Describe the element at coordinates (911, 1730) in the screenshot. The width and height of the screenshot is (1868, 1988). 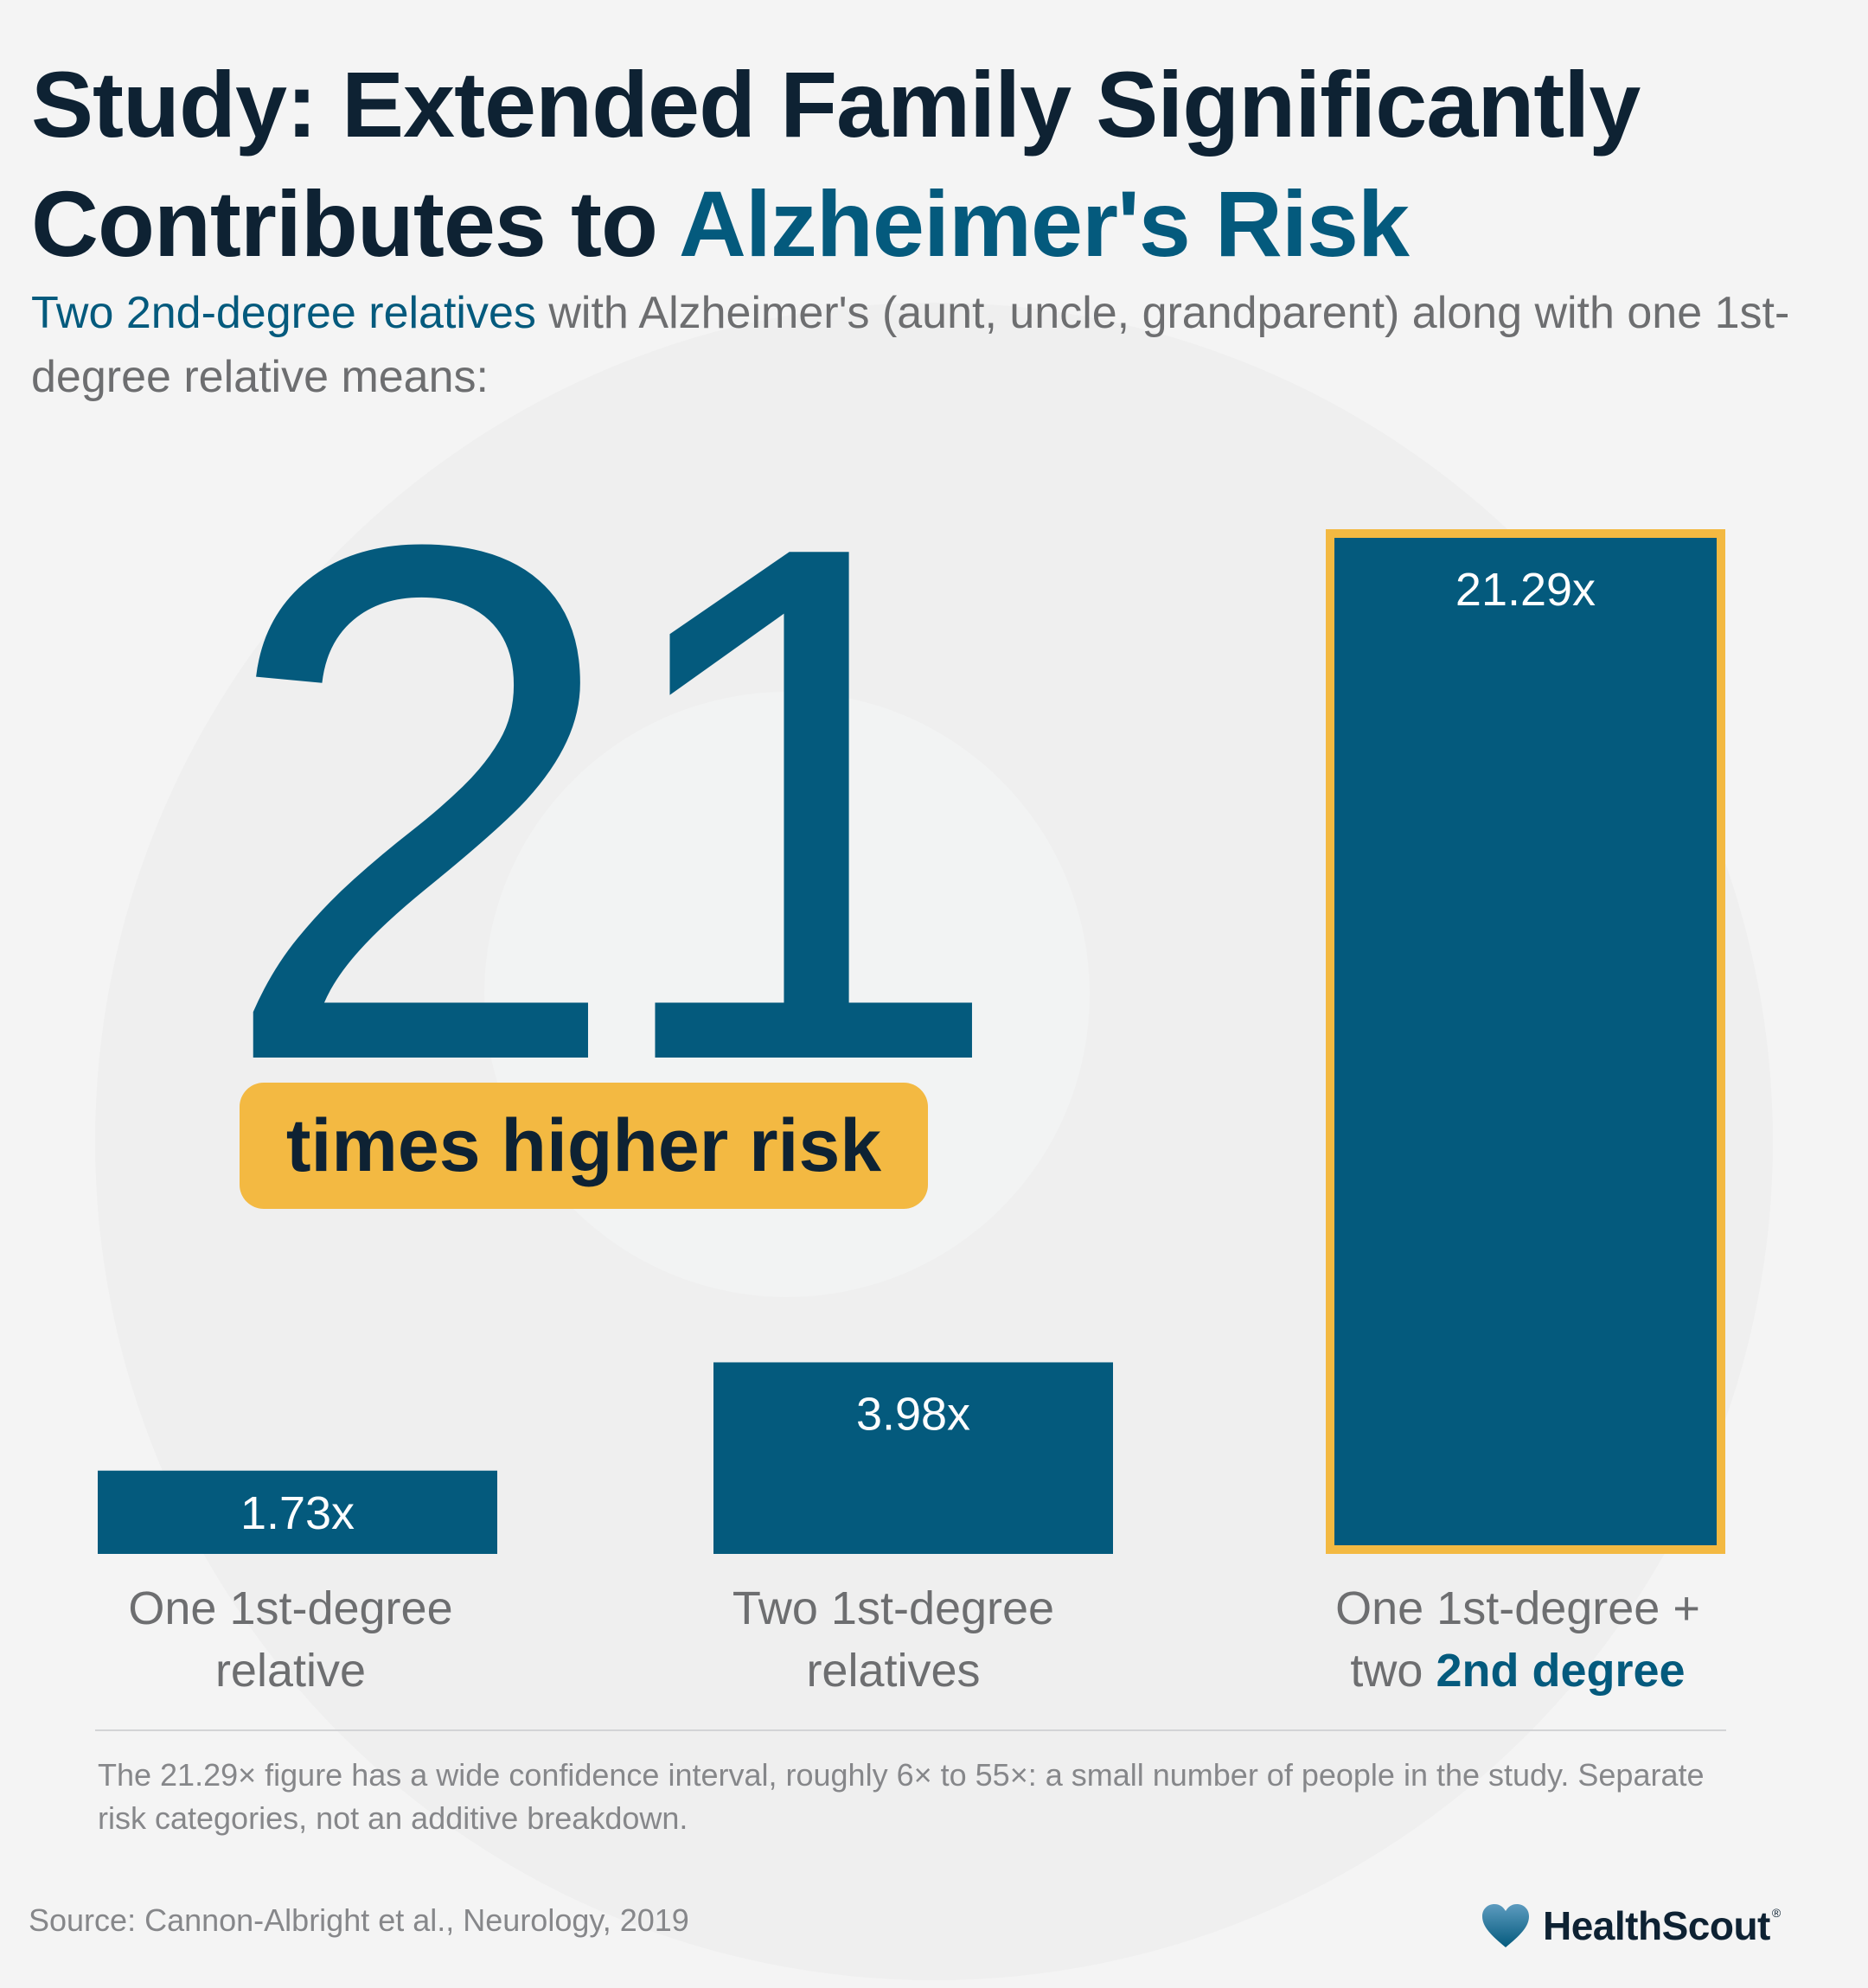
I see `divider` at that location.